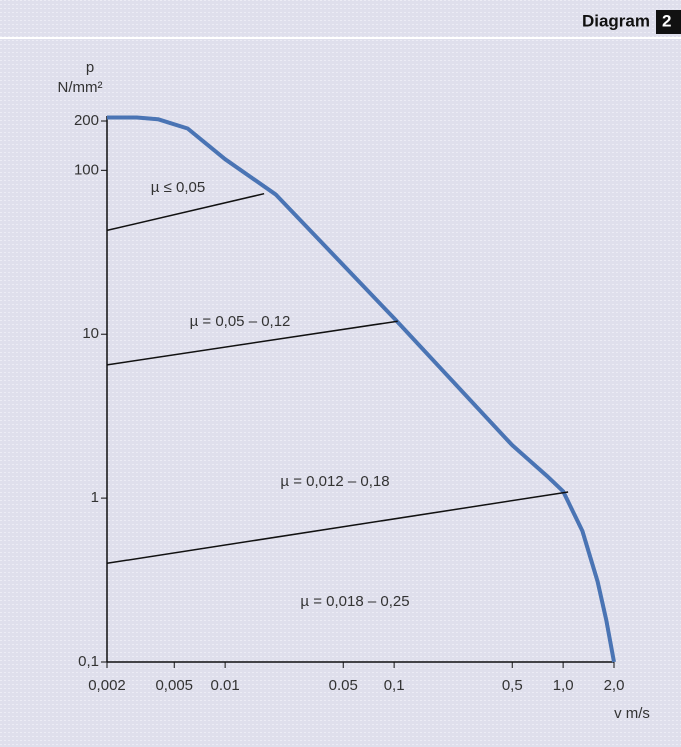 This screenshot has width=681, height=747. Describe the element at coordinates (90, 67) in the screenshot. I see `y-axis-label: p` at that location.